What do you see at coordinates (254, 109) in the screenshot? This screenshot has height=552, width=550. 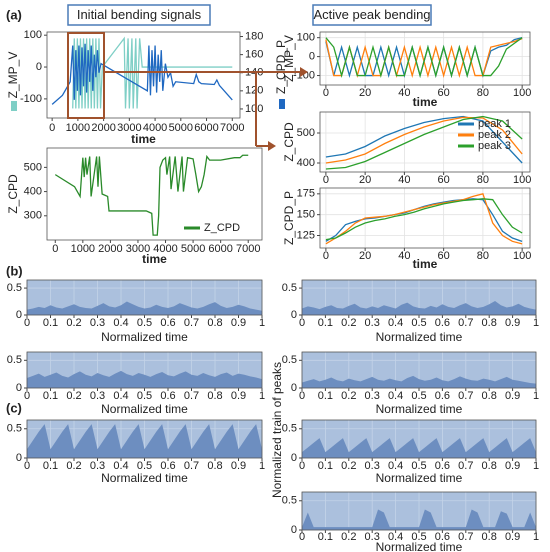 I see `y2-tick-label: 100` at bounding box center [254, 109].